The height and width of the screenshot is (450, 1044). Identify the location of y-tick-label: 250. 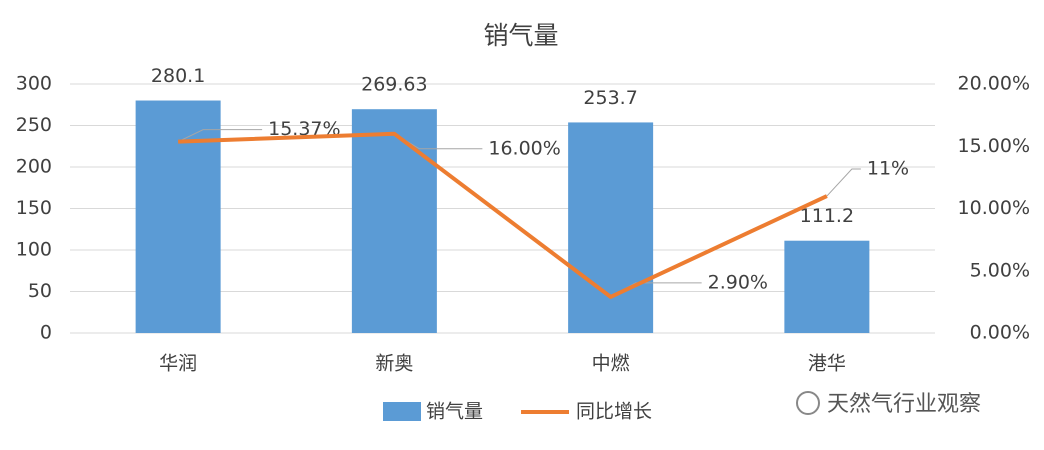
(34, 125).